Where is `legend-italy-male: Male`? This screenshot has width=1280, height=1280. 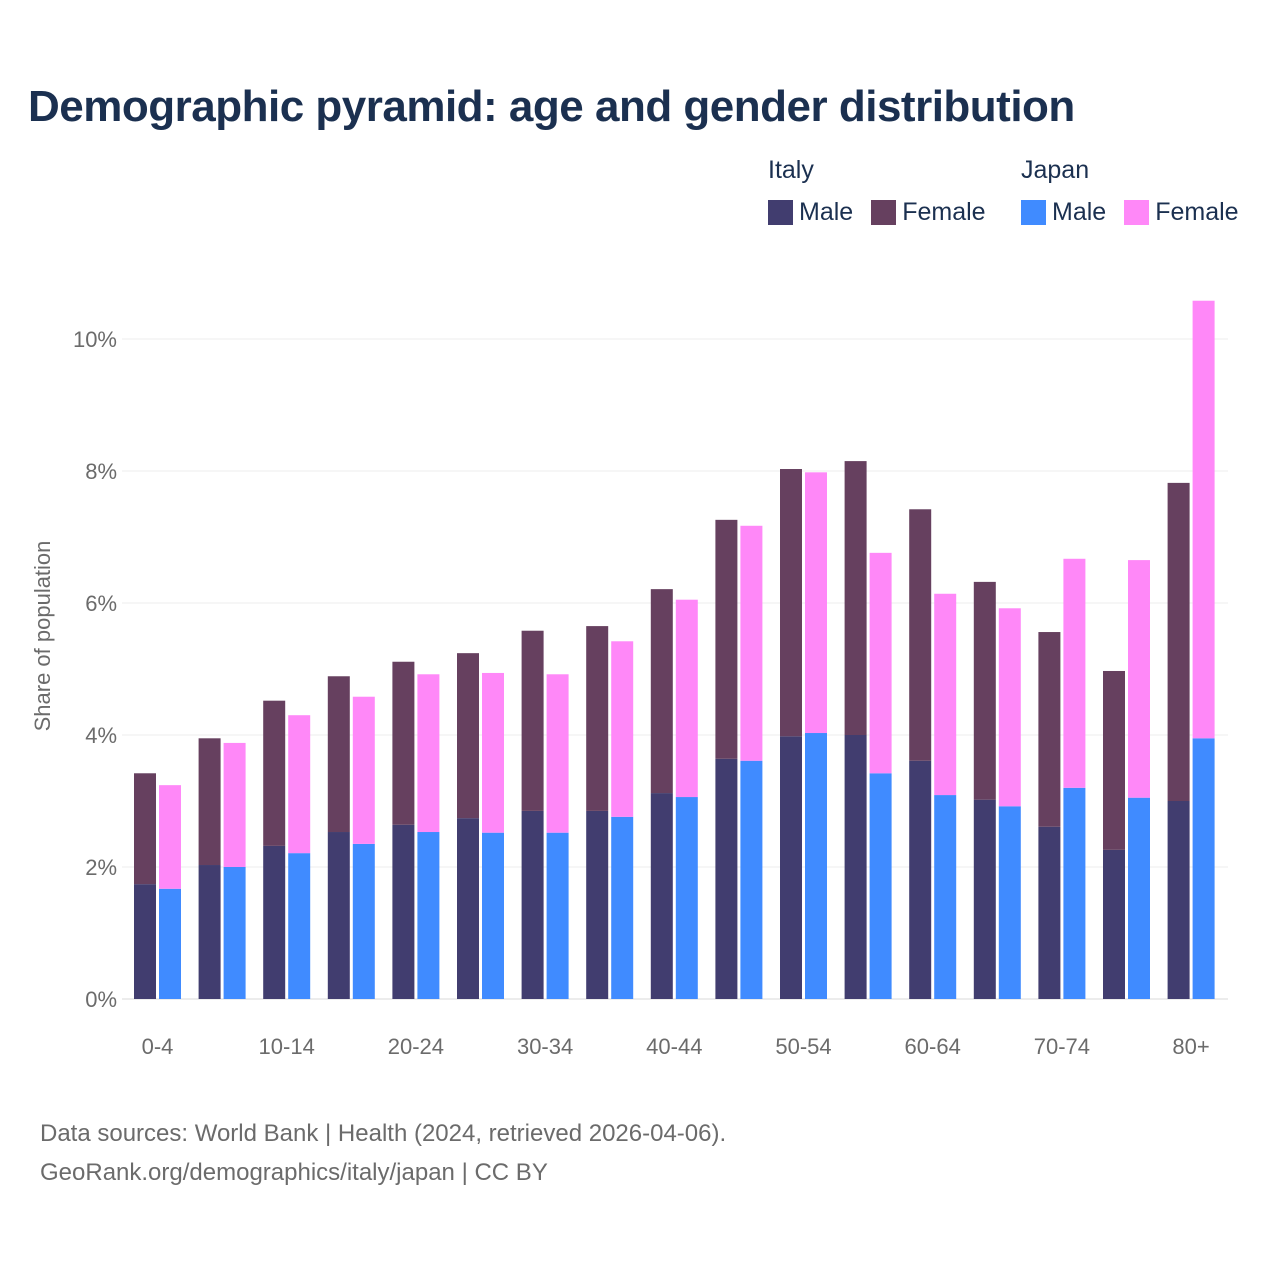 legend-italy-male: Male is located at coordinates (810, 212).